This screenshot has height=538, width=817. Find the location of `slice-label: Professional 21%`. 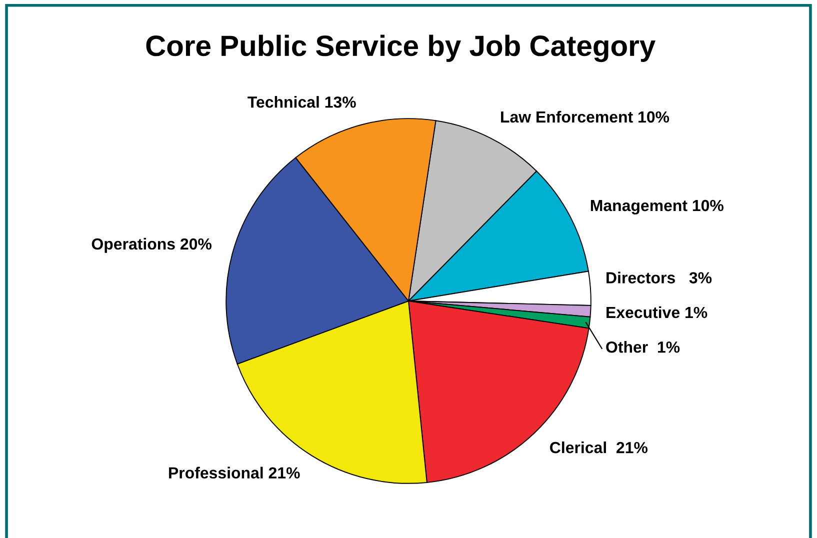

slice-label: Professional 21% is located at coordinates (234, 472).